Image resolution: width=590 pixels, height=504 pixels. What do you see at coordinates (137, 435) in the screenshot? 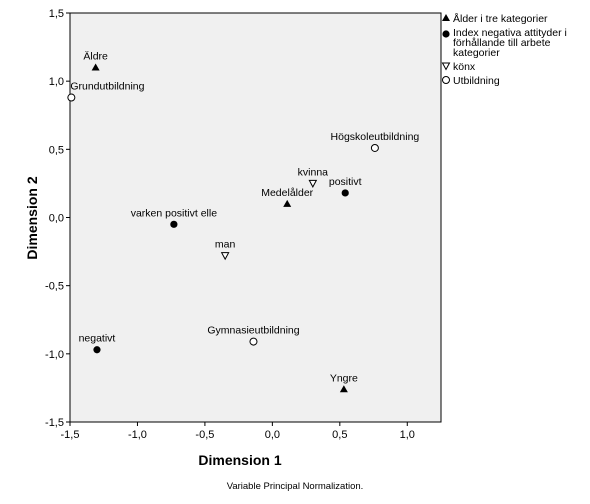
I see `x-tick-label: -1,0` at bounding box center [137, 435].